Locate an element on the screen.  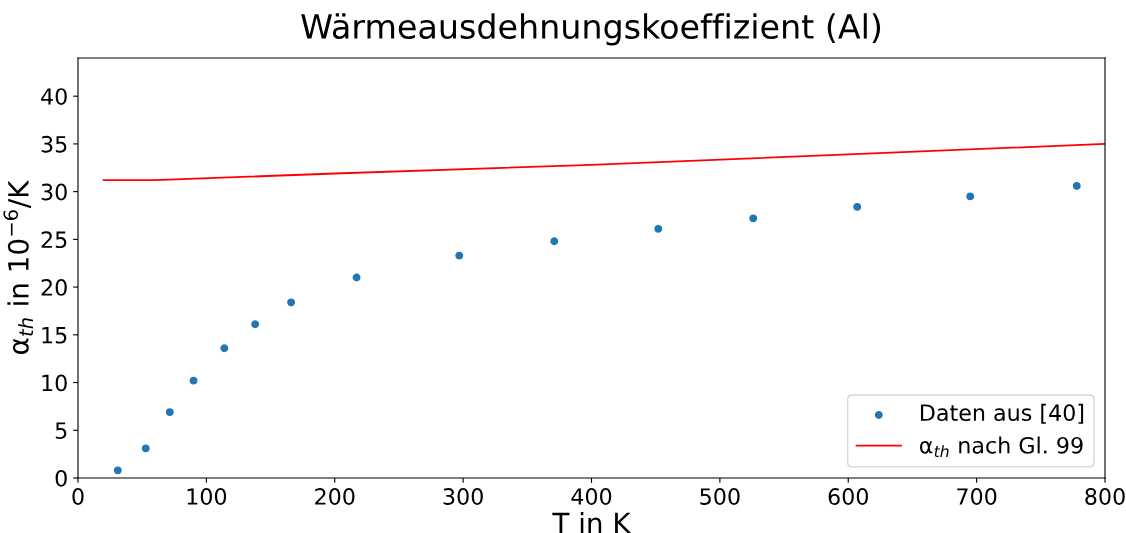
y-tick-label: 20 is located at coordinates (54, 287).